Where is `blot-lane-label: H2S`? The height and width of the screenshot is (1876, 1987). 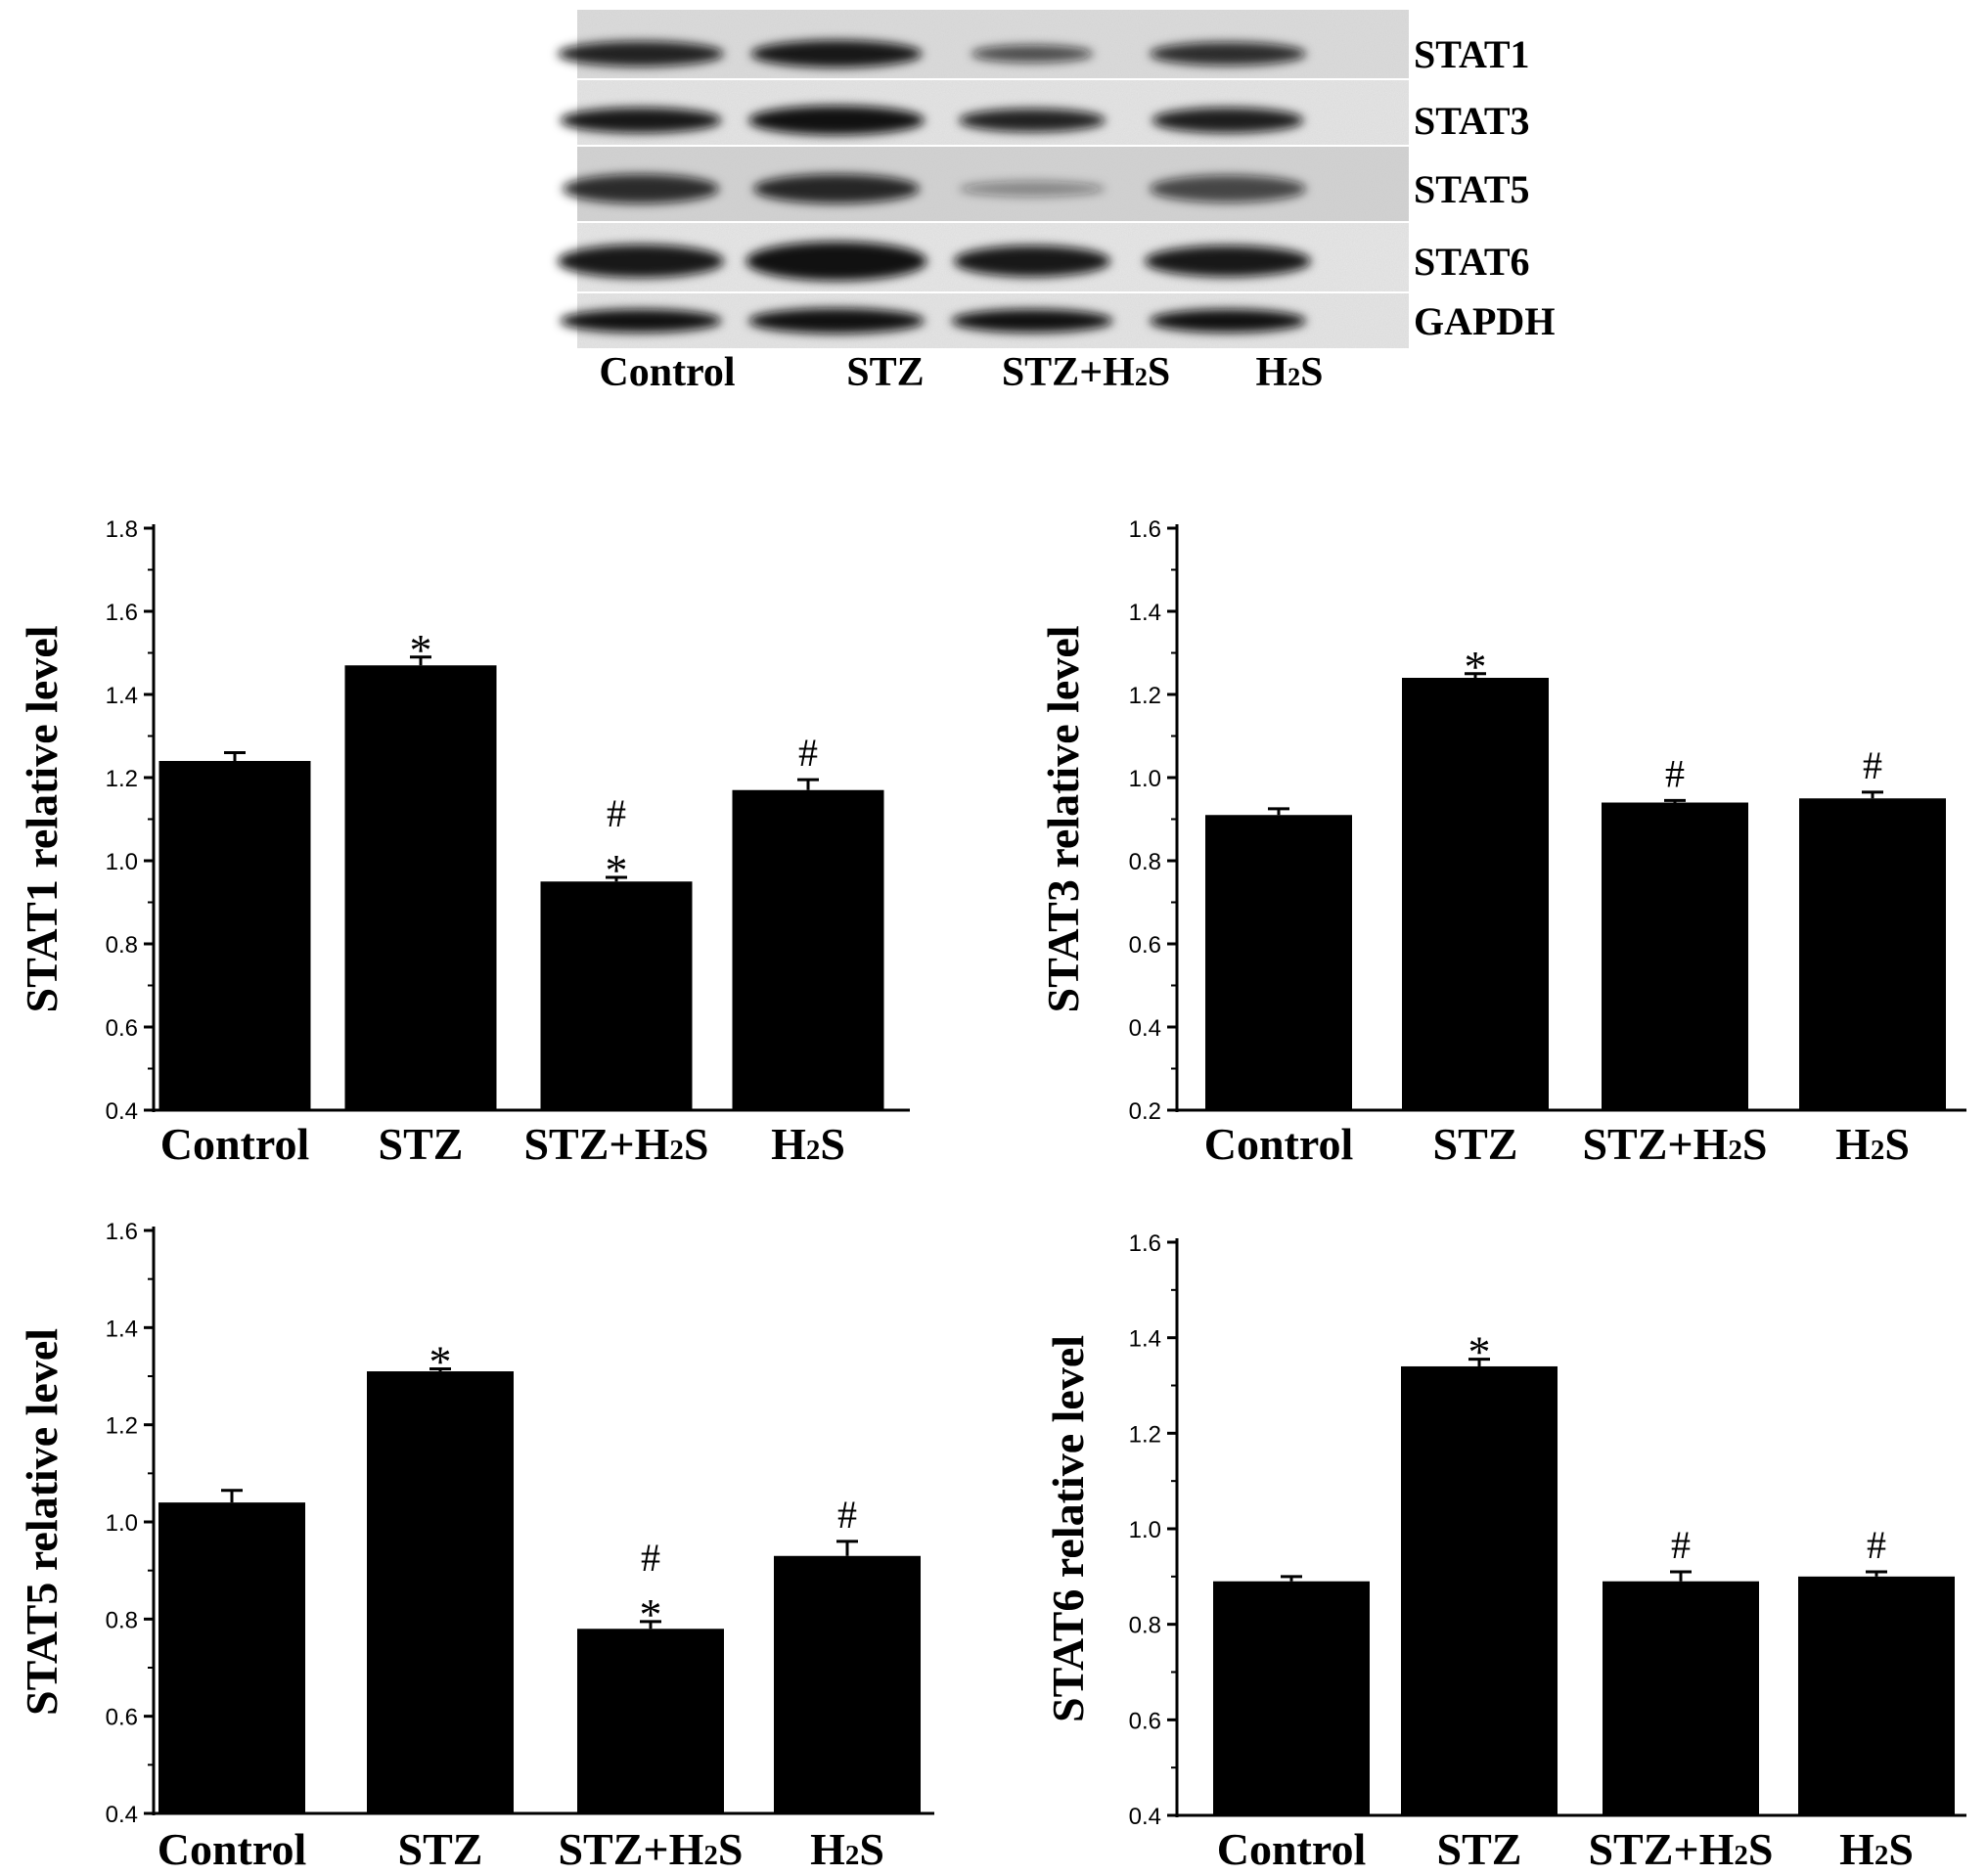
blot-lane-label: H2S is located at coordinates (1289, 372).